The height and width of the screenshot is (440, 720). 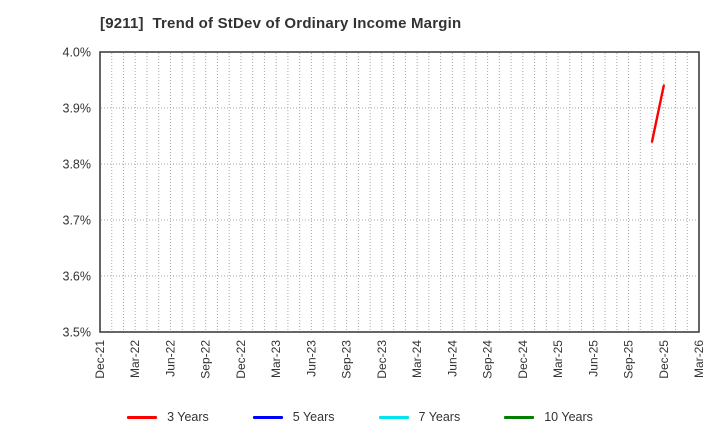 I want to click on legend-item-7-years: 7 Years, so click(x=419, y=417).